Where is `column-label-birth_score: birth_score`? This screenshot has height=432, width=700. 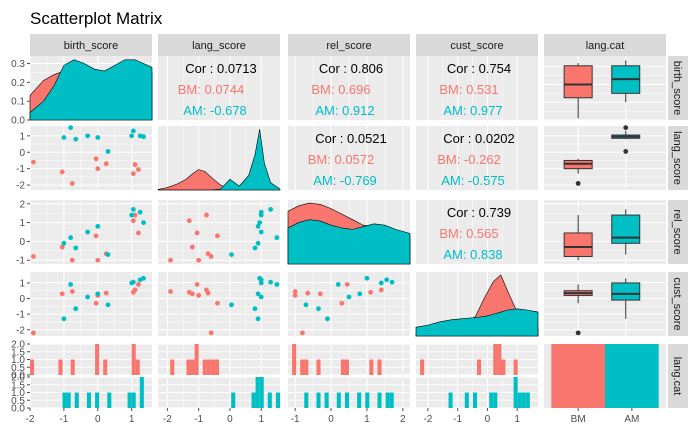 column-label-birth_score: birth_score is located at coordinates (91, 46).